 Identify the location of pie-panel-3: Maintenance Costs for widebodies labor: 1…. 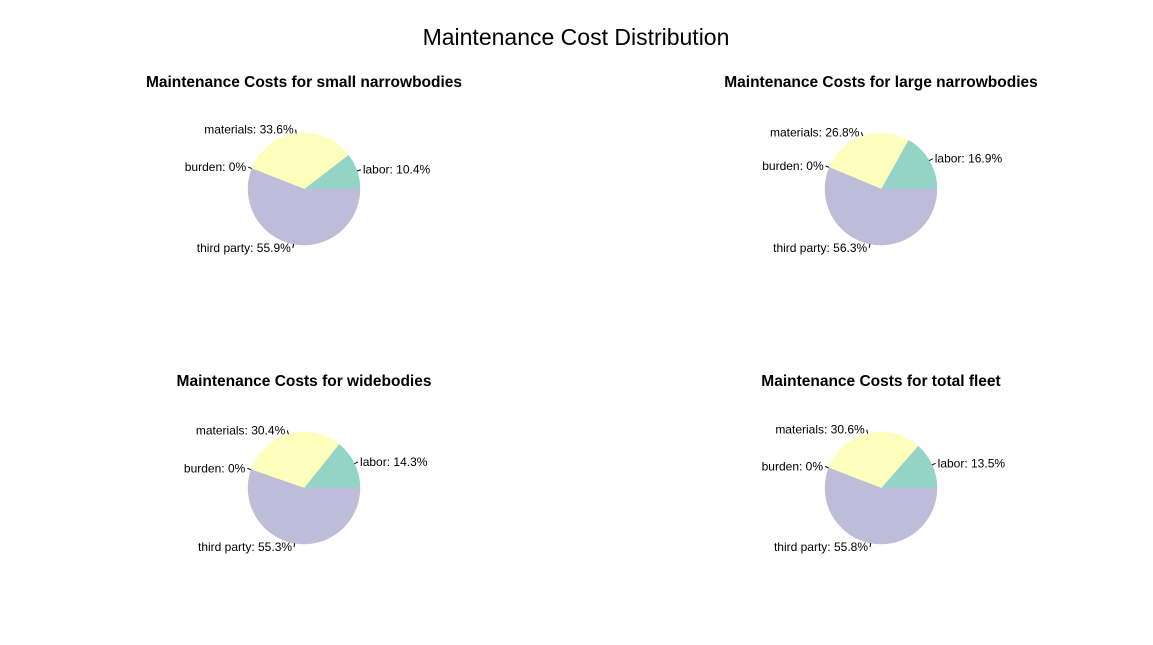
(304, 463).